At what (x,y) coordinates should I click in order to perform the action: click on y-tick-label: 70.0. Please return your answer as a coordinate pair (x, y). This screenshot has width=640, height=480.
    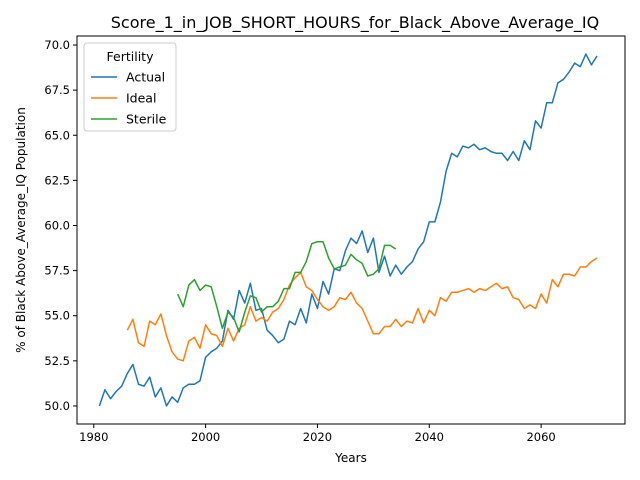
    Looking at the image, I should click on (57, 45).